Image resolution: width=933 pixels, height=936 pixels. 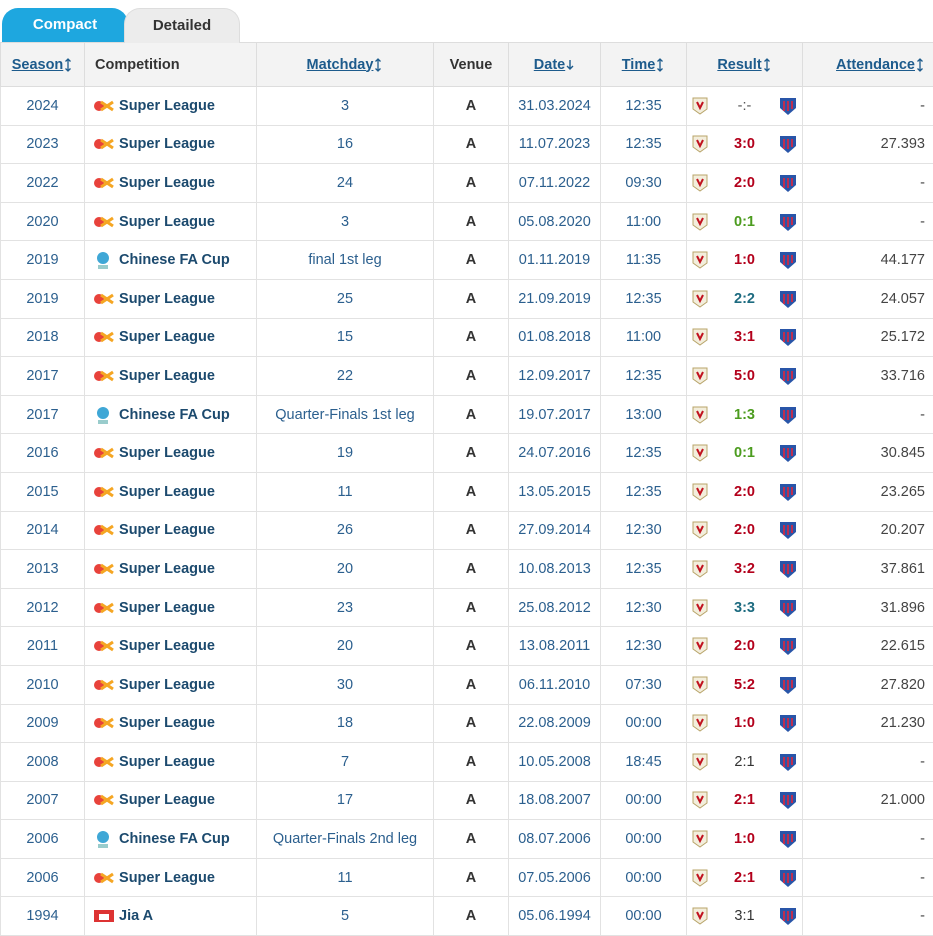 I want to click on column-header: Result, so click(x=744, y=64).